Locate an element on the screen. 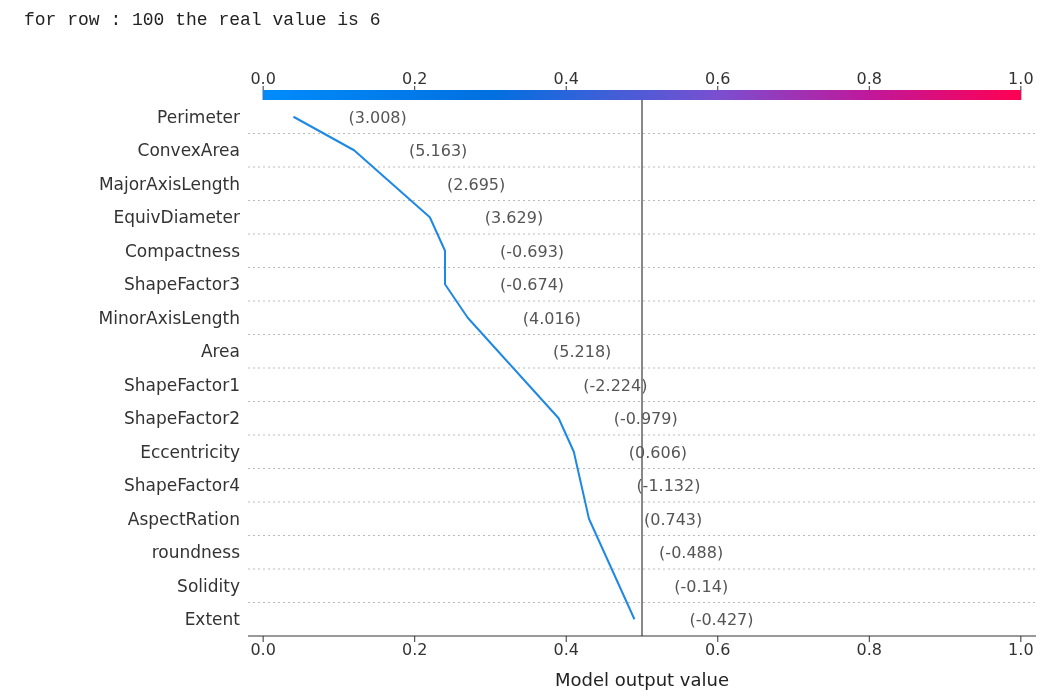 The width and height of the screenshot is (1054, 696). annotation: (0.743) is located at coordinates (673, 519).